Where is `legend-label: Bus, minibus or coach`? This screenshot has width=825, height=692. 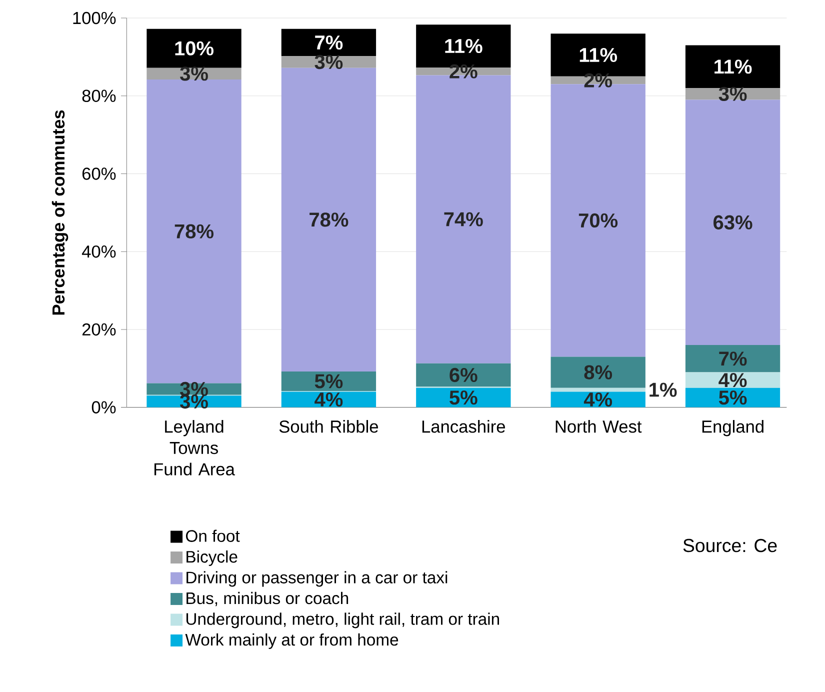 legend-label: Bus, minibus or coach is located at coordinates (267, 599).